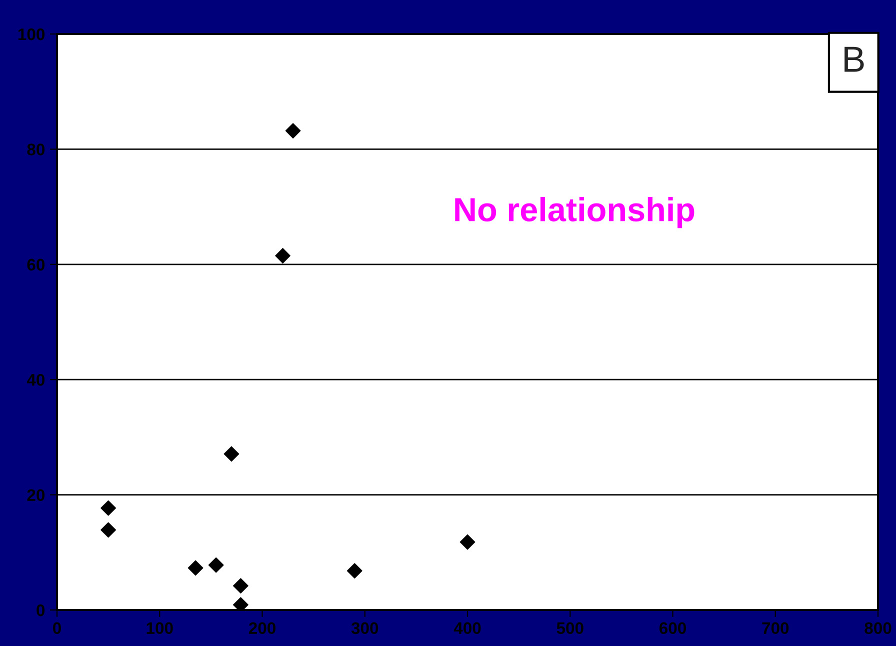  Describe the element at coordinates (574, 212) in the screenshot. I see `annotation: No relationship` at that location.